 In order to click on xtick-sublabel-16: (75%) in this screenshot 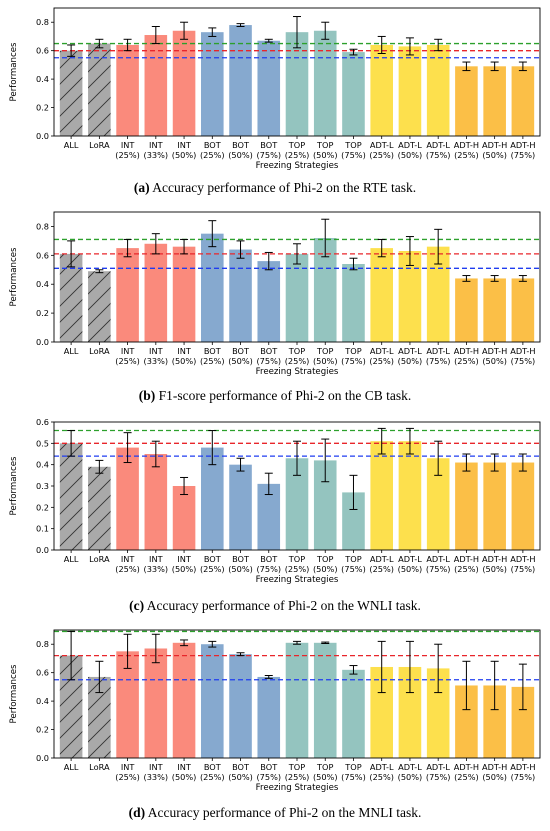, I will do `click(523, 569)`.